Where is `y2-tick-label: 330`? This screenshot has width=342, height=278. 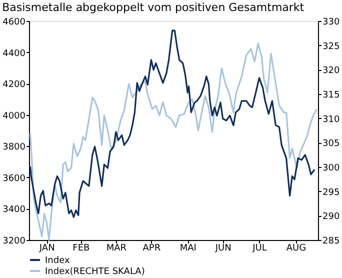
y2-tick-label: 330 is located at coordinates (331, 23).